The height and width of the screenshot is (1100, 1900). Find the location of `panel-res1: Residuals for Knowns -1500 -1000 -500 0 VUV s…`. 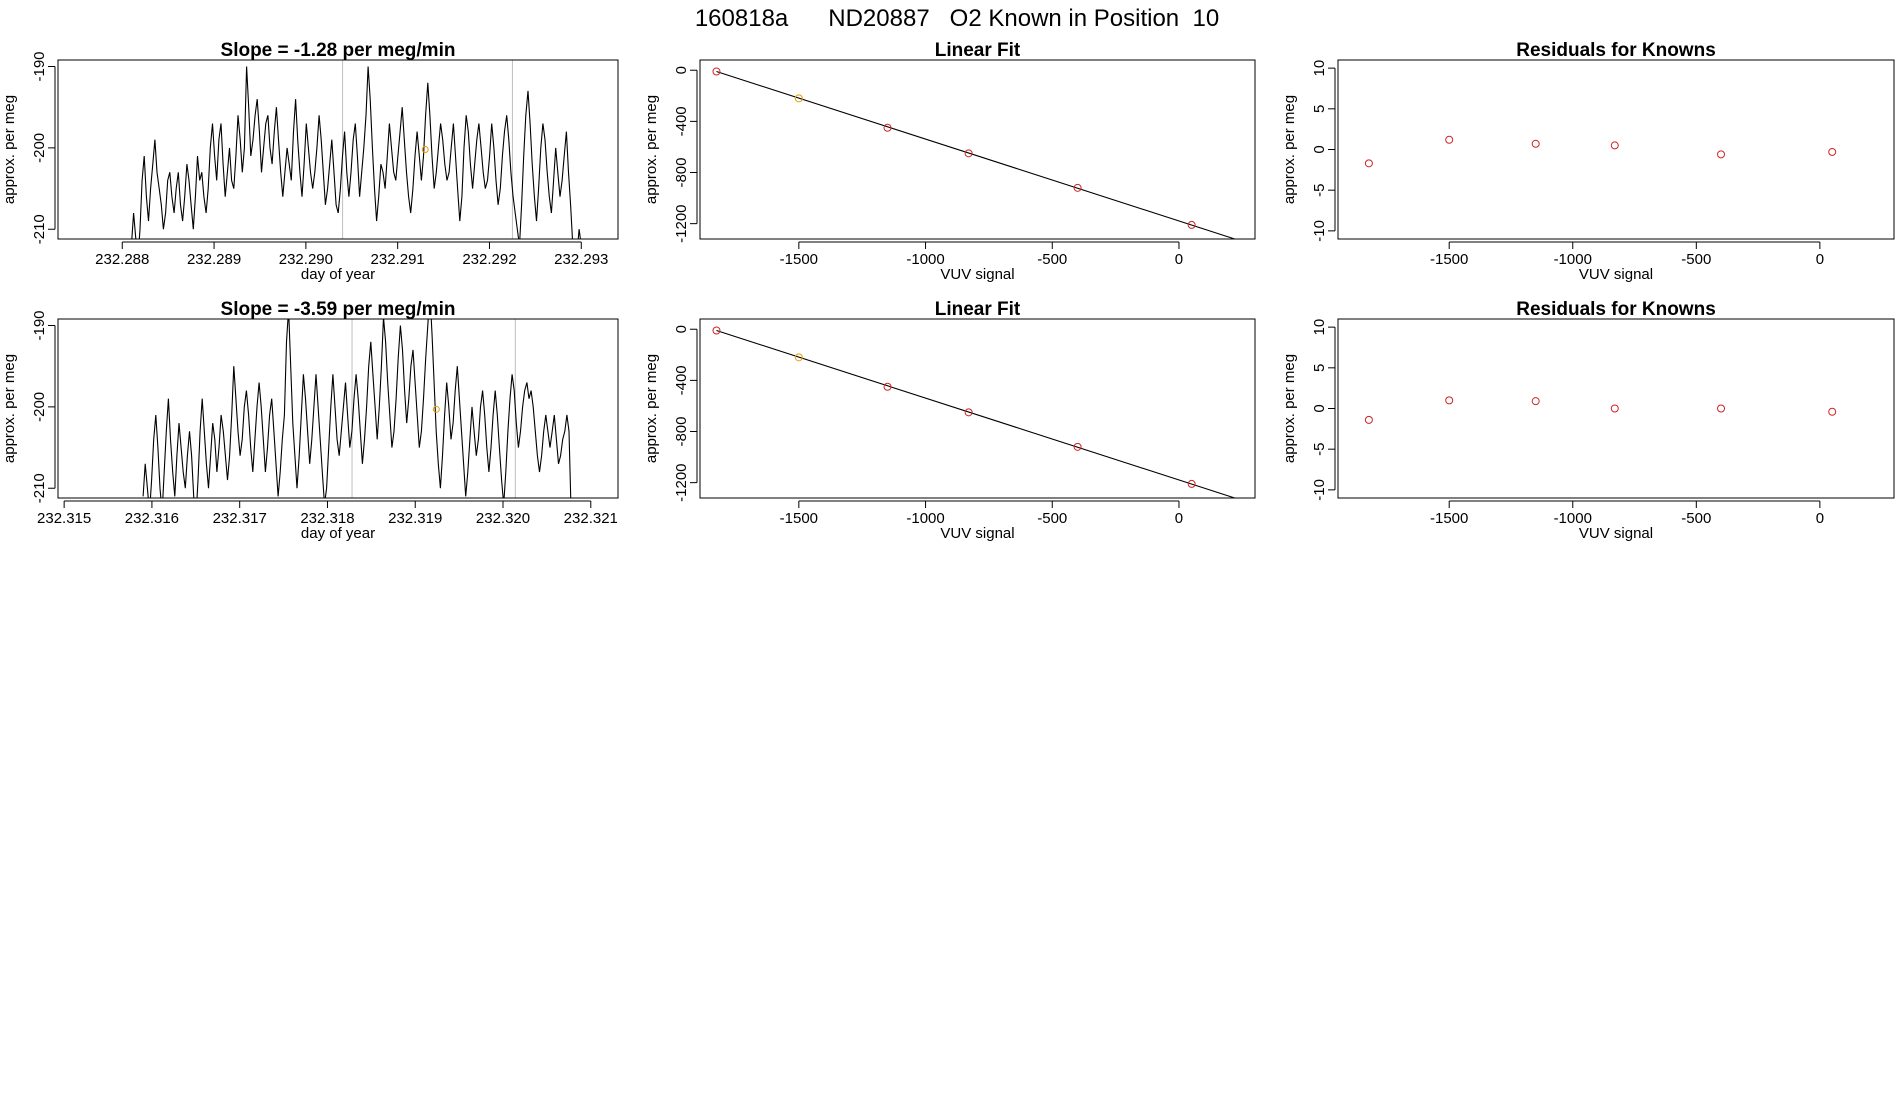

panel-res1: Residuals for Knowns -1500 -1000 -500 0 VUV s… is located at coordinates (1588, 161).